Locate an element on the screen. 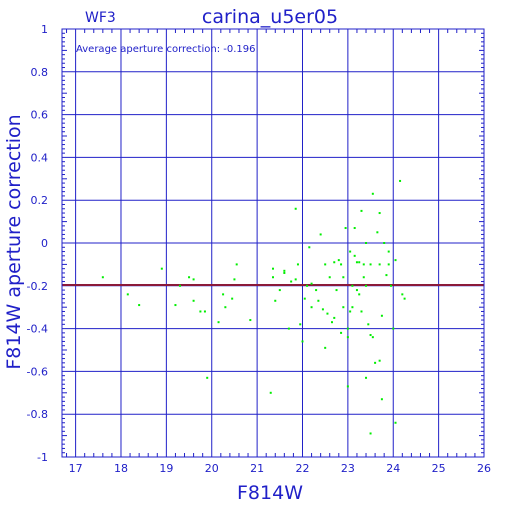  x-axis-label: F814W is located at coordinates (270, 493).